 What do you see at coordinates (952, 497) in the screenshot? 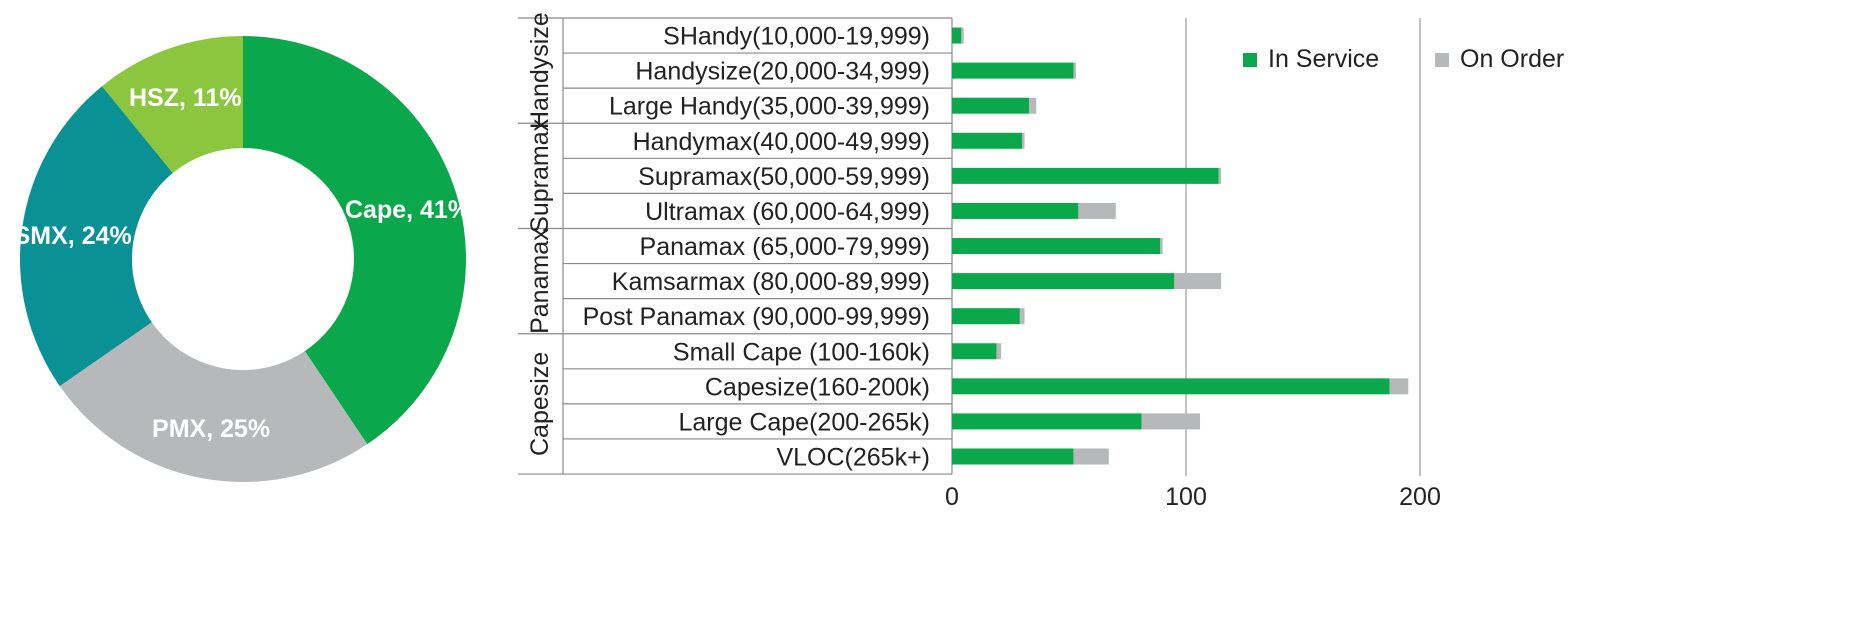
I see `x-tick-label: 0` at bounding box center [952, 497].